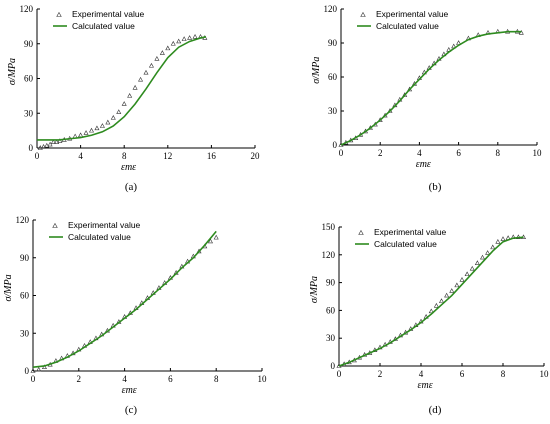  Describe the element at coordinates (131, 410) in the screenshot. I see `panel-caption: (c)` at that location.